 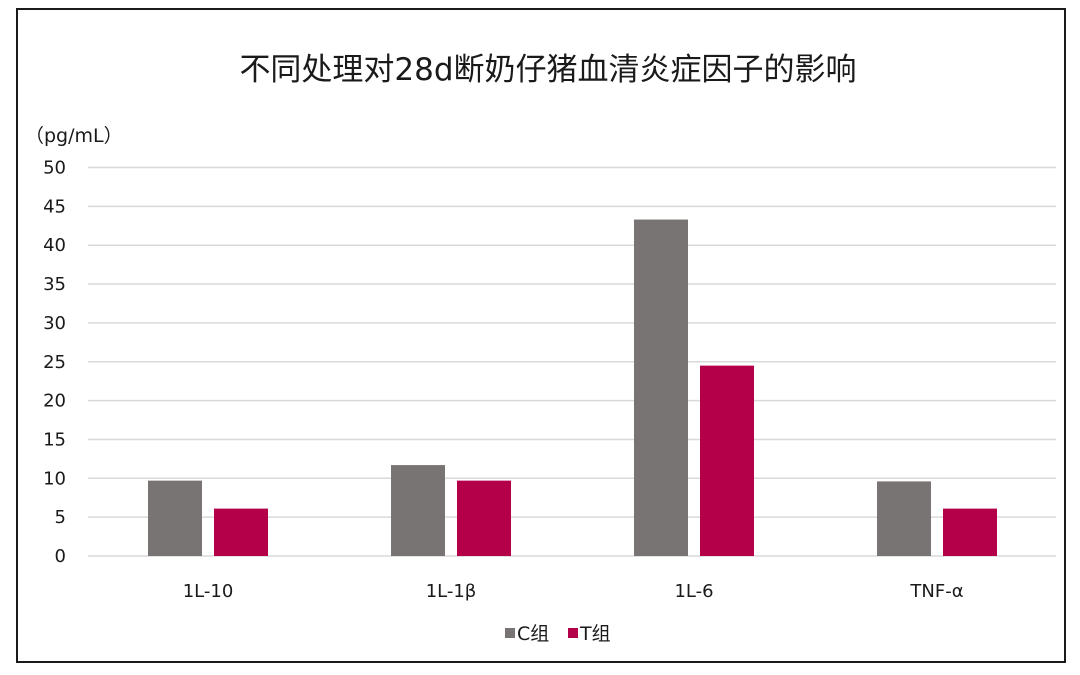 What do you see at coordinates (547, 70) in the screenshot?
I see `chart-title: 不同处理对28d断奶仔猪血清炎症因子的影响` at bounding box center [547, 70].